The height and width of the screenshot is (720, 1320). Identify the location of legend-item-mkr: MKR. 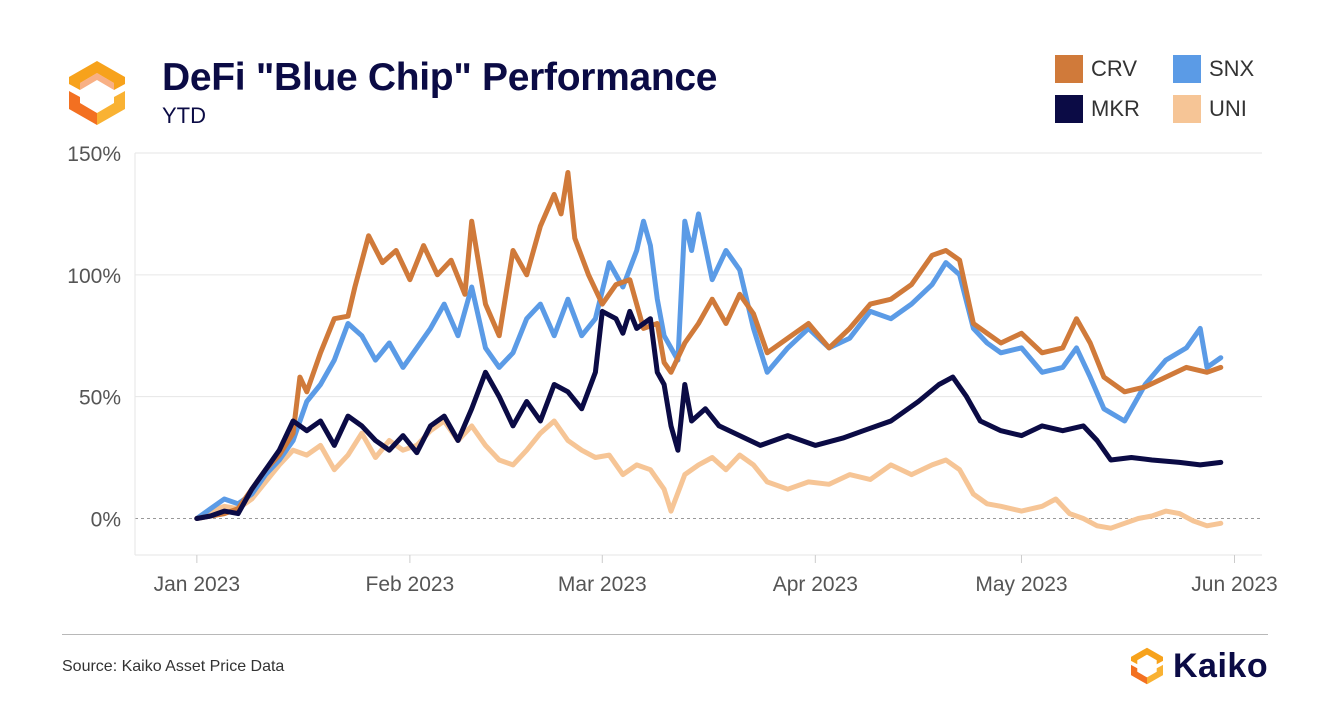
(1097, 109).